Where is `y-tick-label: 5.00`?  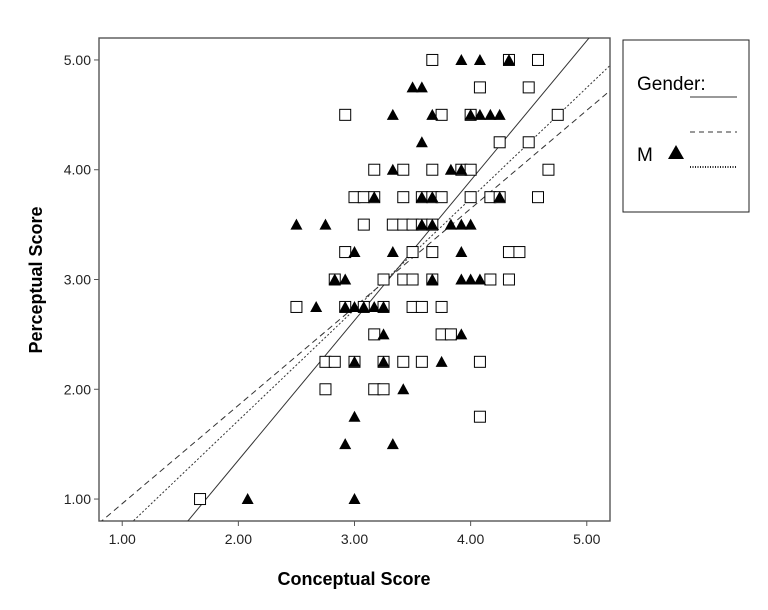 y-tick-label: 5.00 is located at coordinates (77, 60).